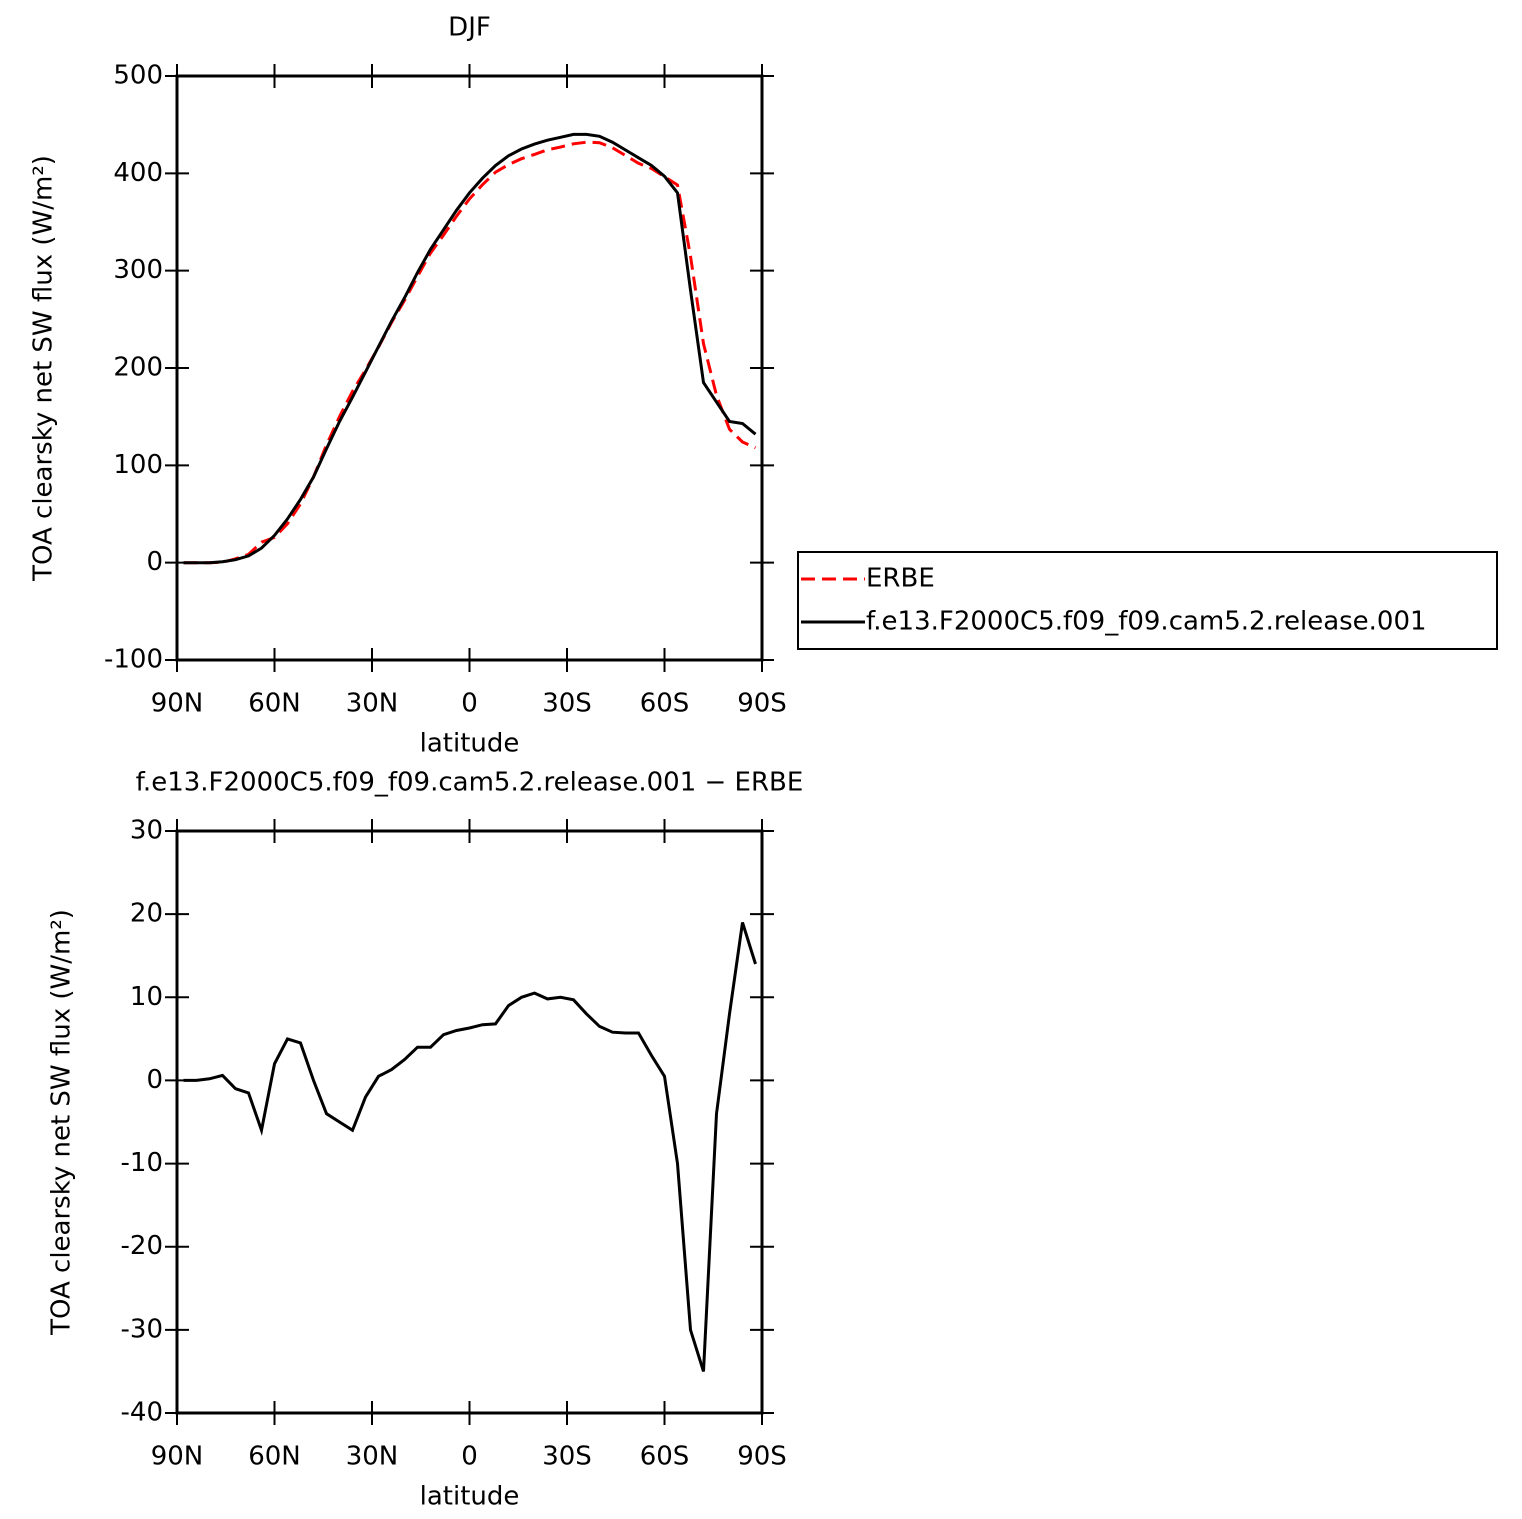 The image size is (1522, 1519). I want to click on y-tick-label: -30, so click(142, 1329).